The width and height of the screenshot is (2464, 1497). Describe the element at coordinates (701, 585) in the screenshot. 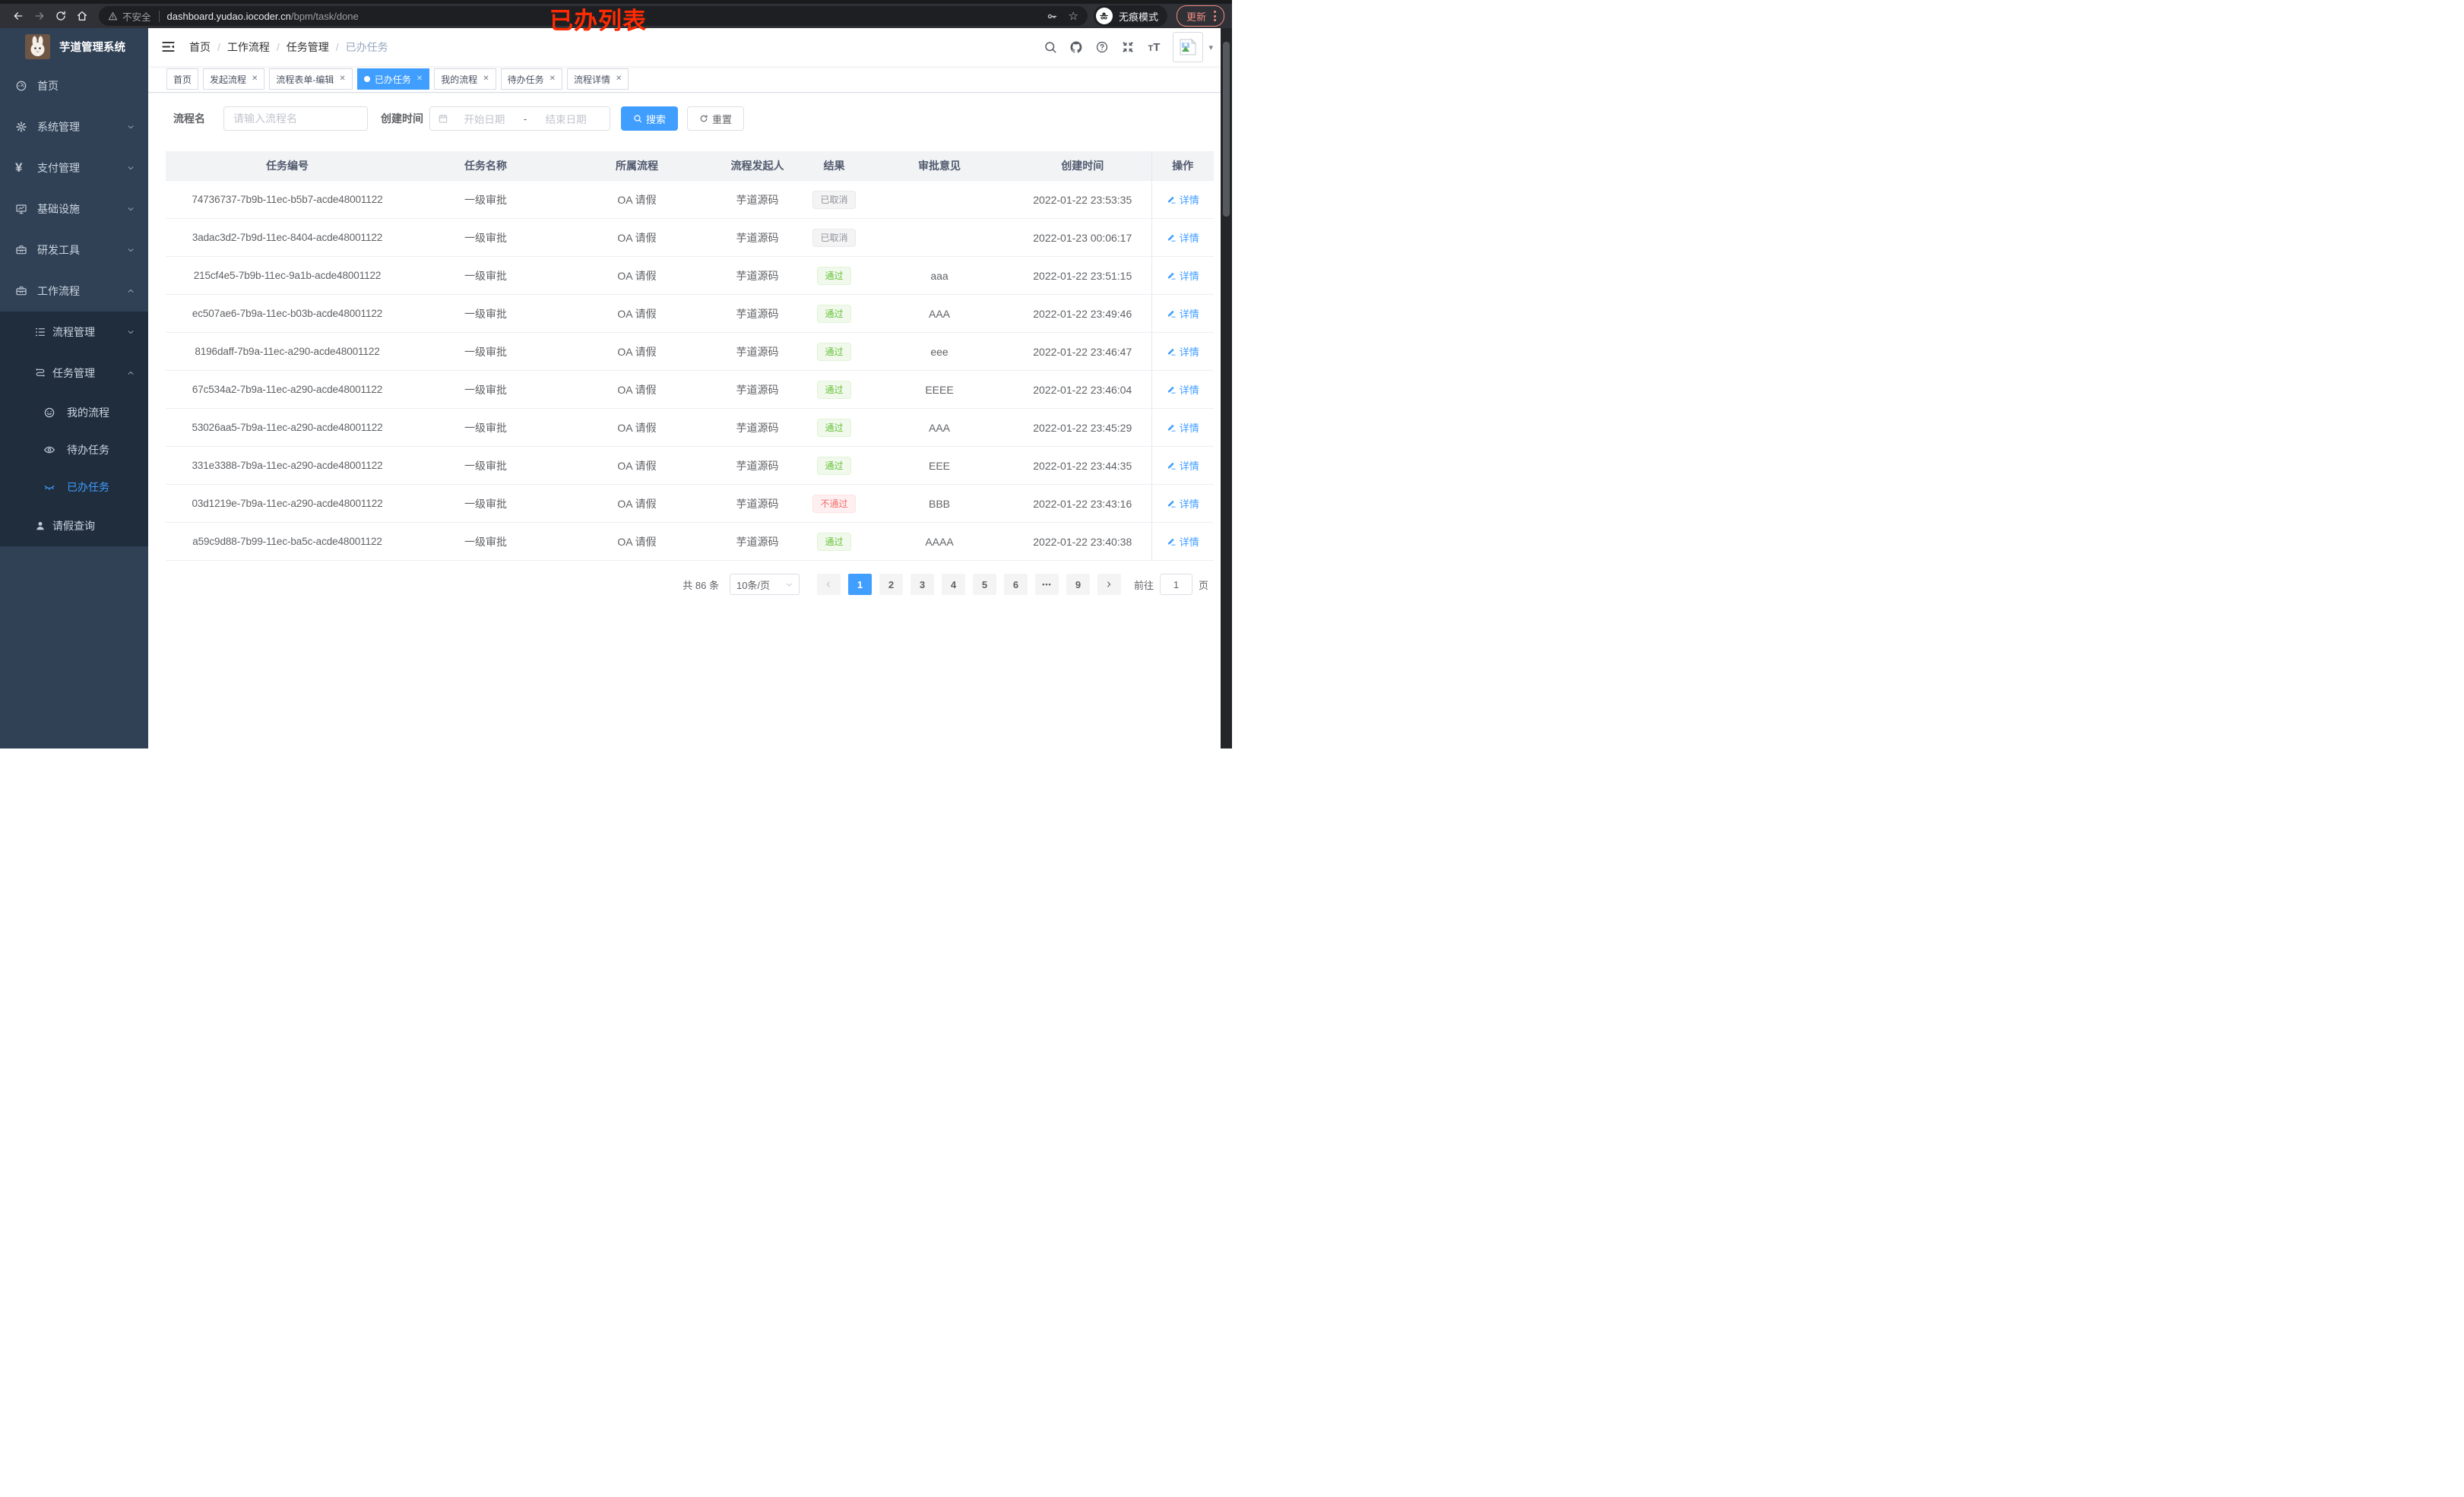

I see `total-count: 共 86 条` at that location.